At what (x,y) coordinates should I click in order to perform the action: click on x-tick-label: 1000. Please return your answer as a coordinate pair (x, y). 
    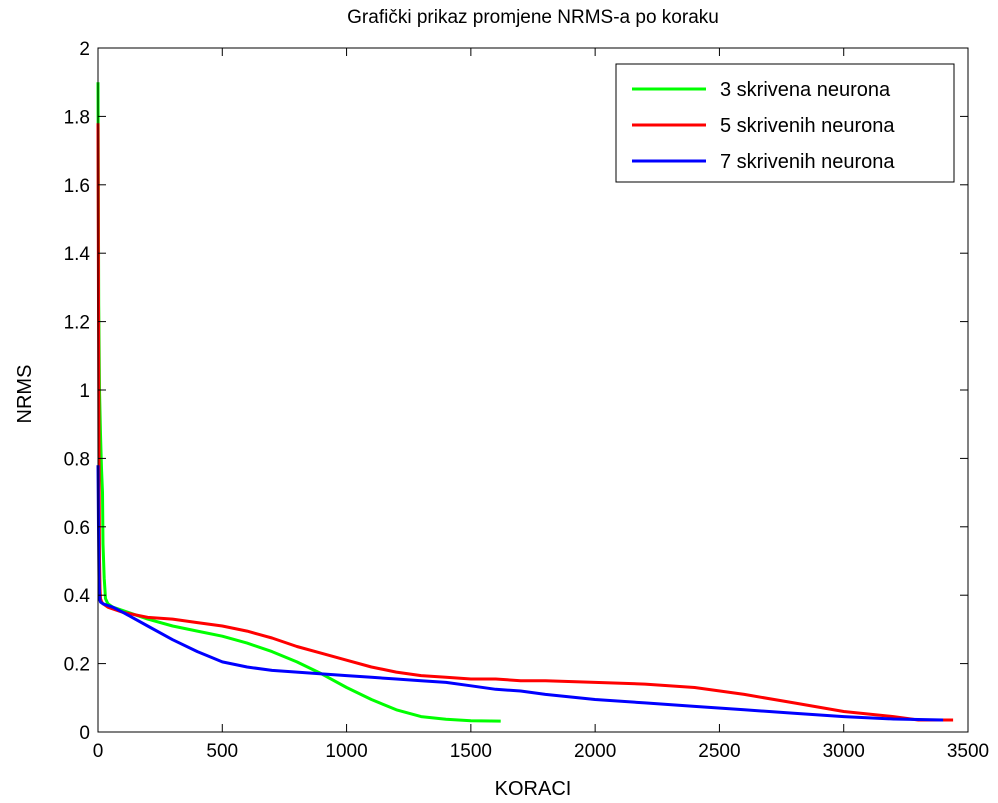
    Looking at the image, I should click on (346, 751).